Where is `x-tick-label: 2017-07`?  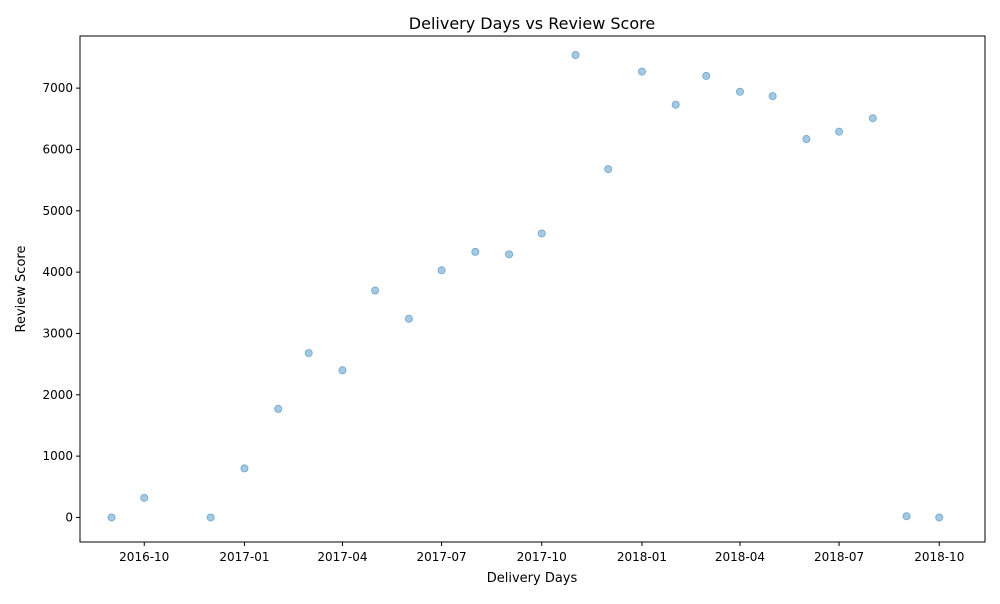
x-tick-label: 2017-07 is located at coordinates (441, 557).